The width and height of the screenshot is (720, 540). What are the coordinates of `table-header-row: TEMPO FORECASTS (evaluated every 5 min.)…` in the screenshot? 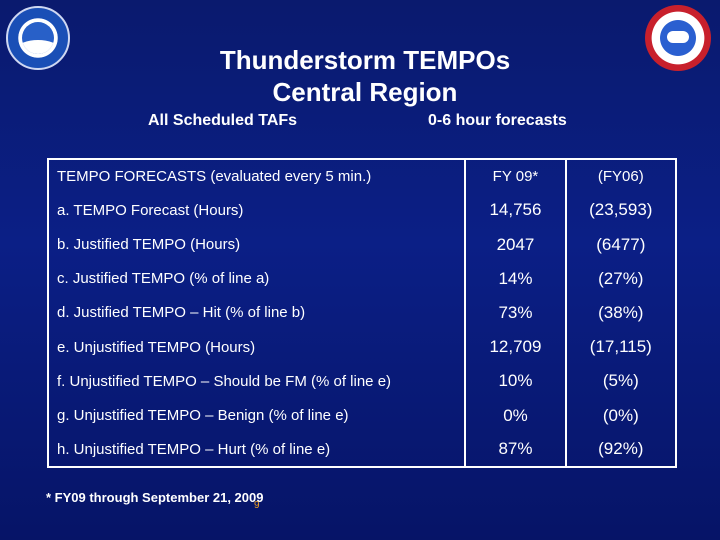 It's located at (362, 175).